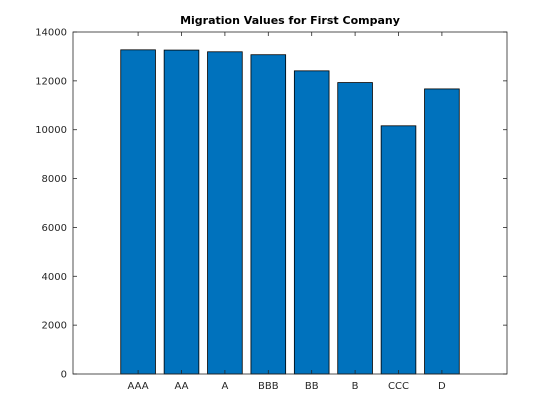  Describe the element at coordinates (311, 222) in the screenshot. I see `bar-bb` at that location.